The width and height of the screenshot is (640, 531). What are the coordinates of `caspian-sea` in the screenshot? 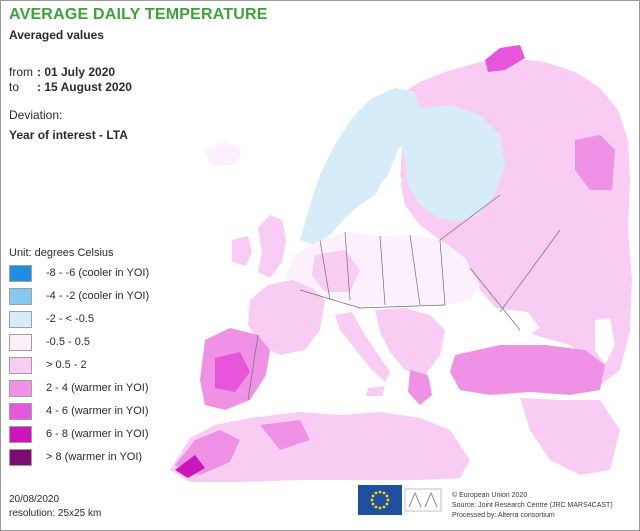 It's located at (605, 341).